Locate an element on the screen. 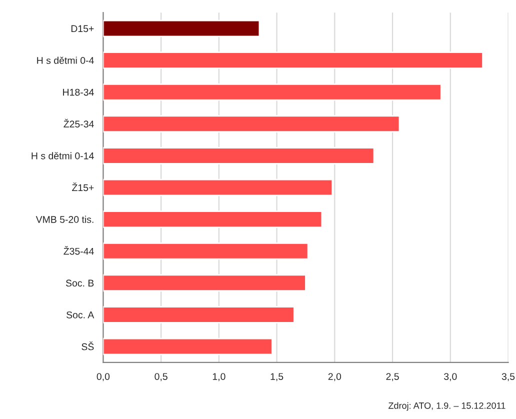  y-tick-label: D15+ is located at coordinates (82, 28).